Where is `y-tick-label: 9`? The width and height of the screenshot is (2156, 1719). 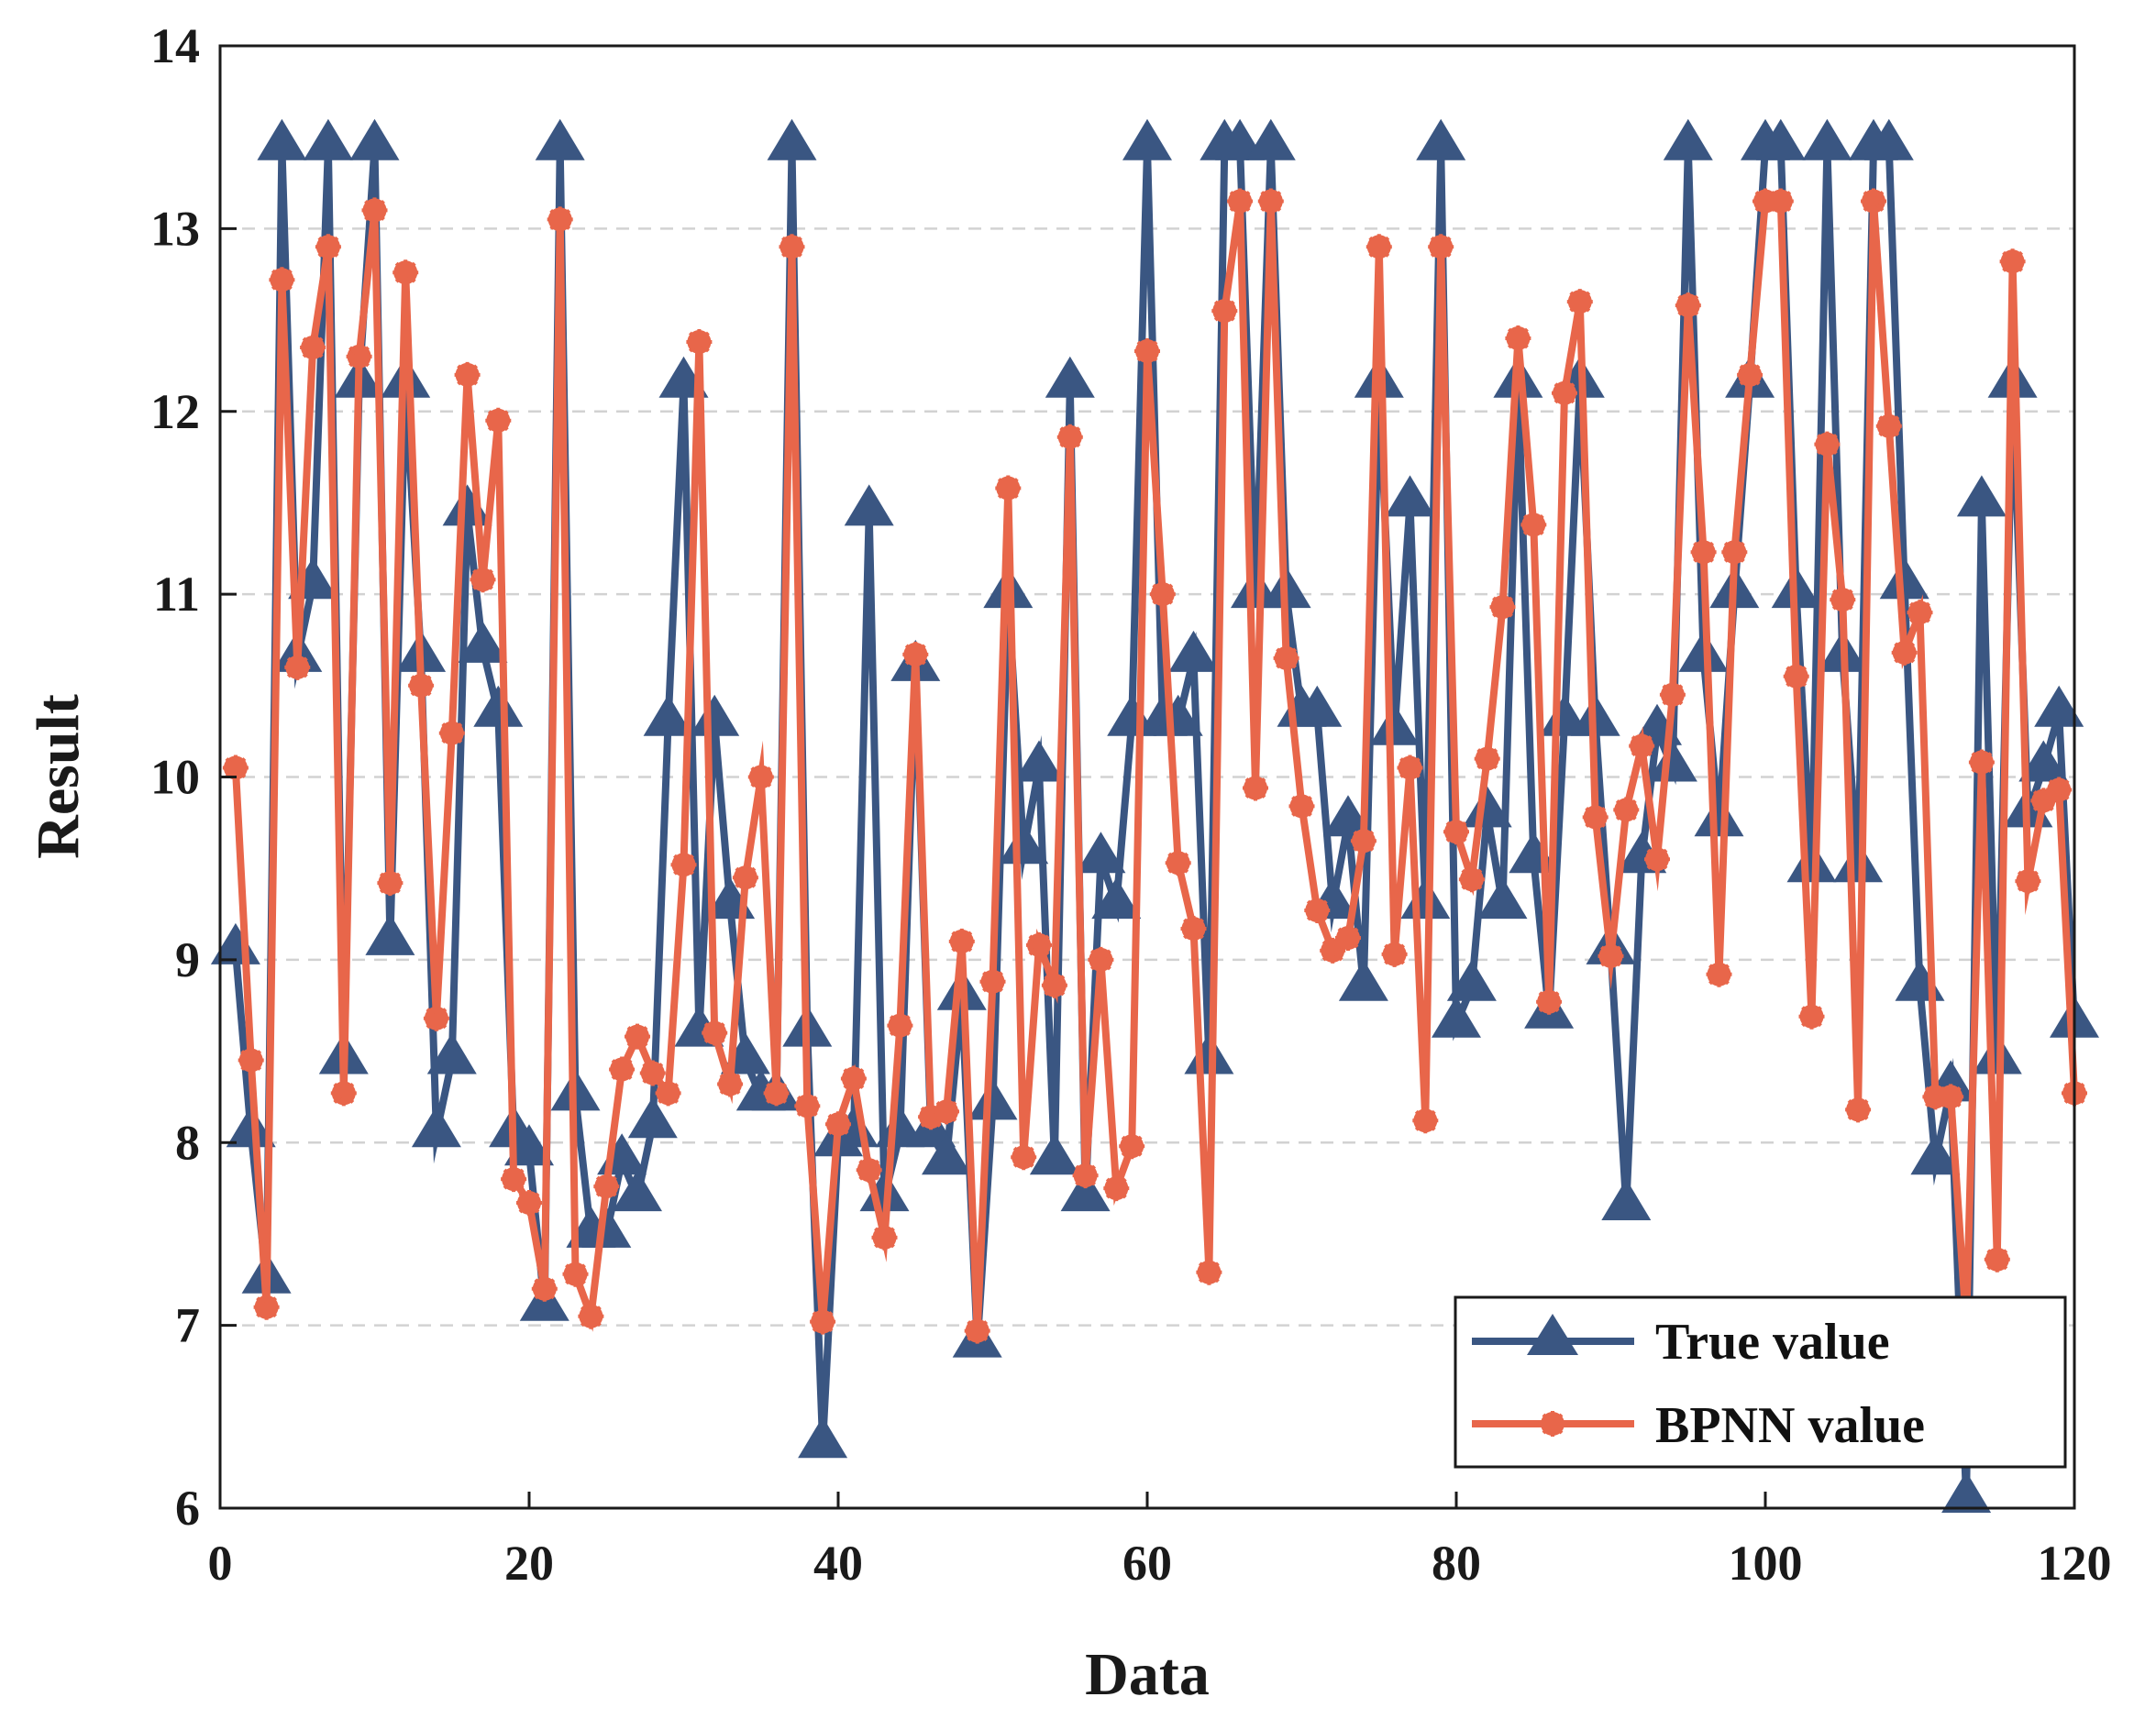 y-tick-label: 9 is located at coordinates (188, 959).